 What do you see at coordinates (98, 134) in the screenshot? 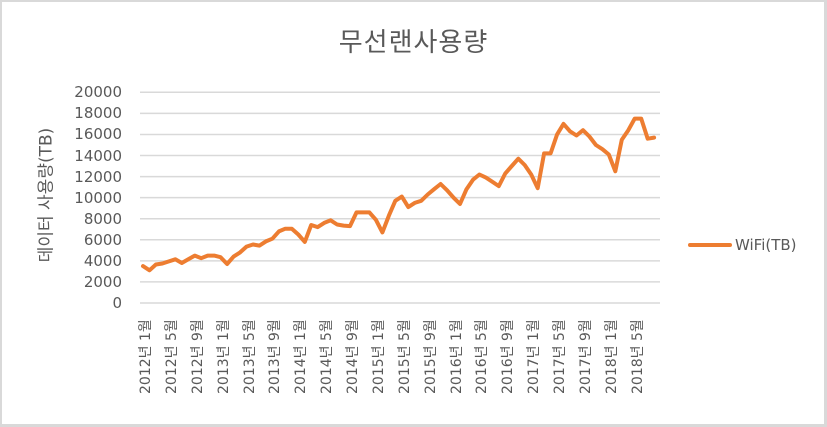
I see `y-tick-label: 16000` at bounding box center [98, 134].